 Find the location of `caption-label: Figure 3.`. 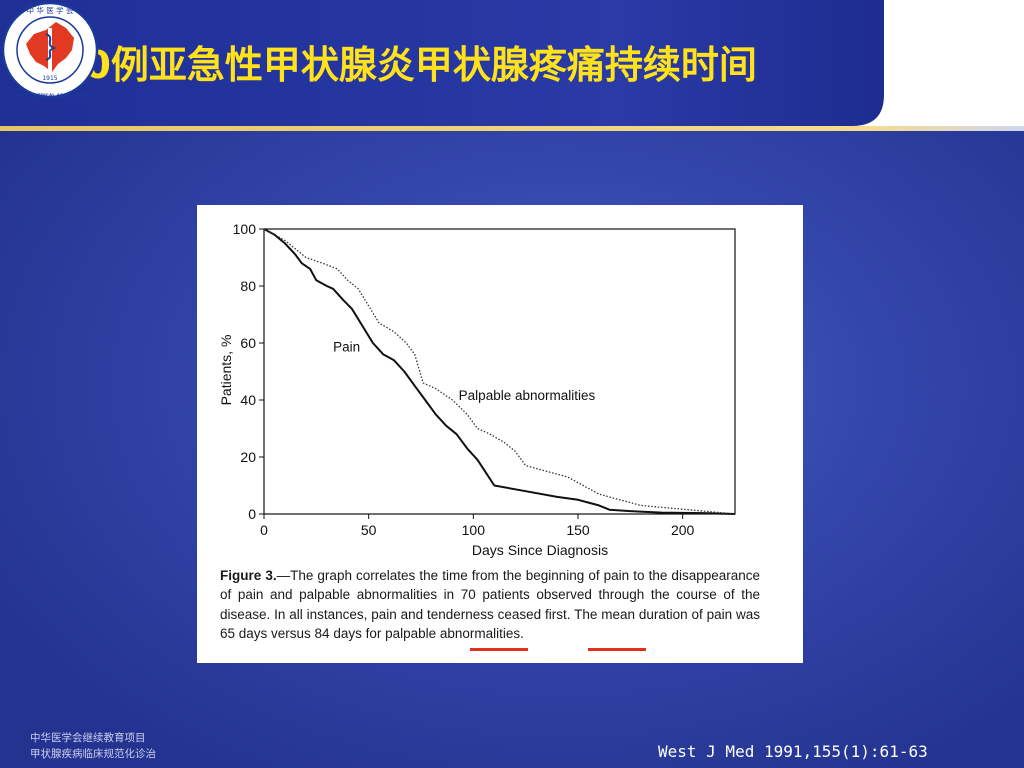

caption-label: Figure 3. is located at coordinates (248, 575).